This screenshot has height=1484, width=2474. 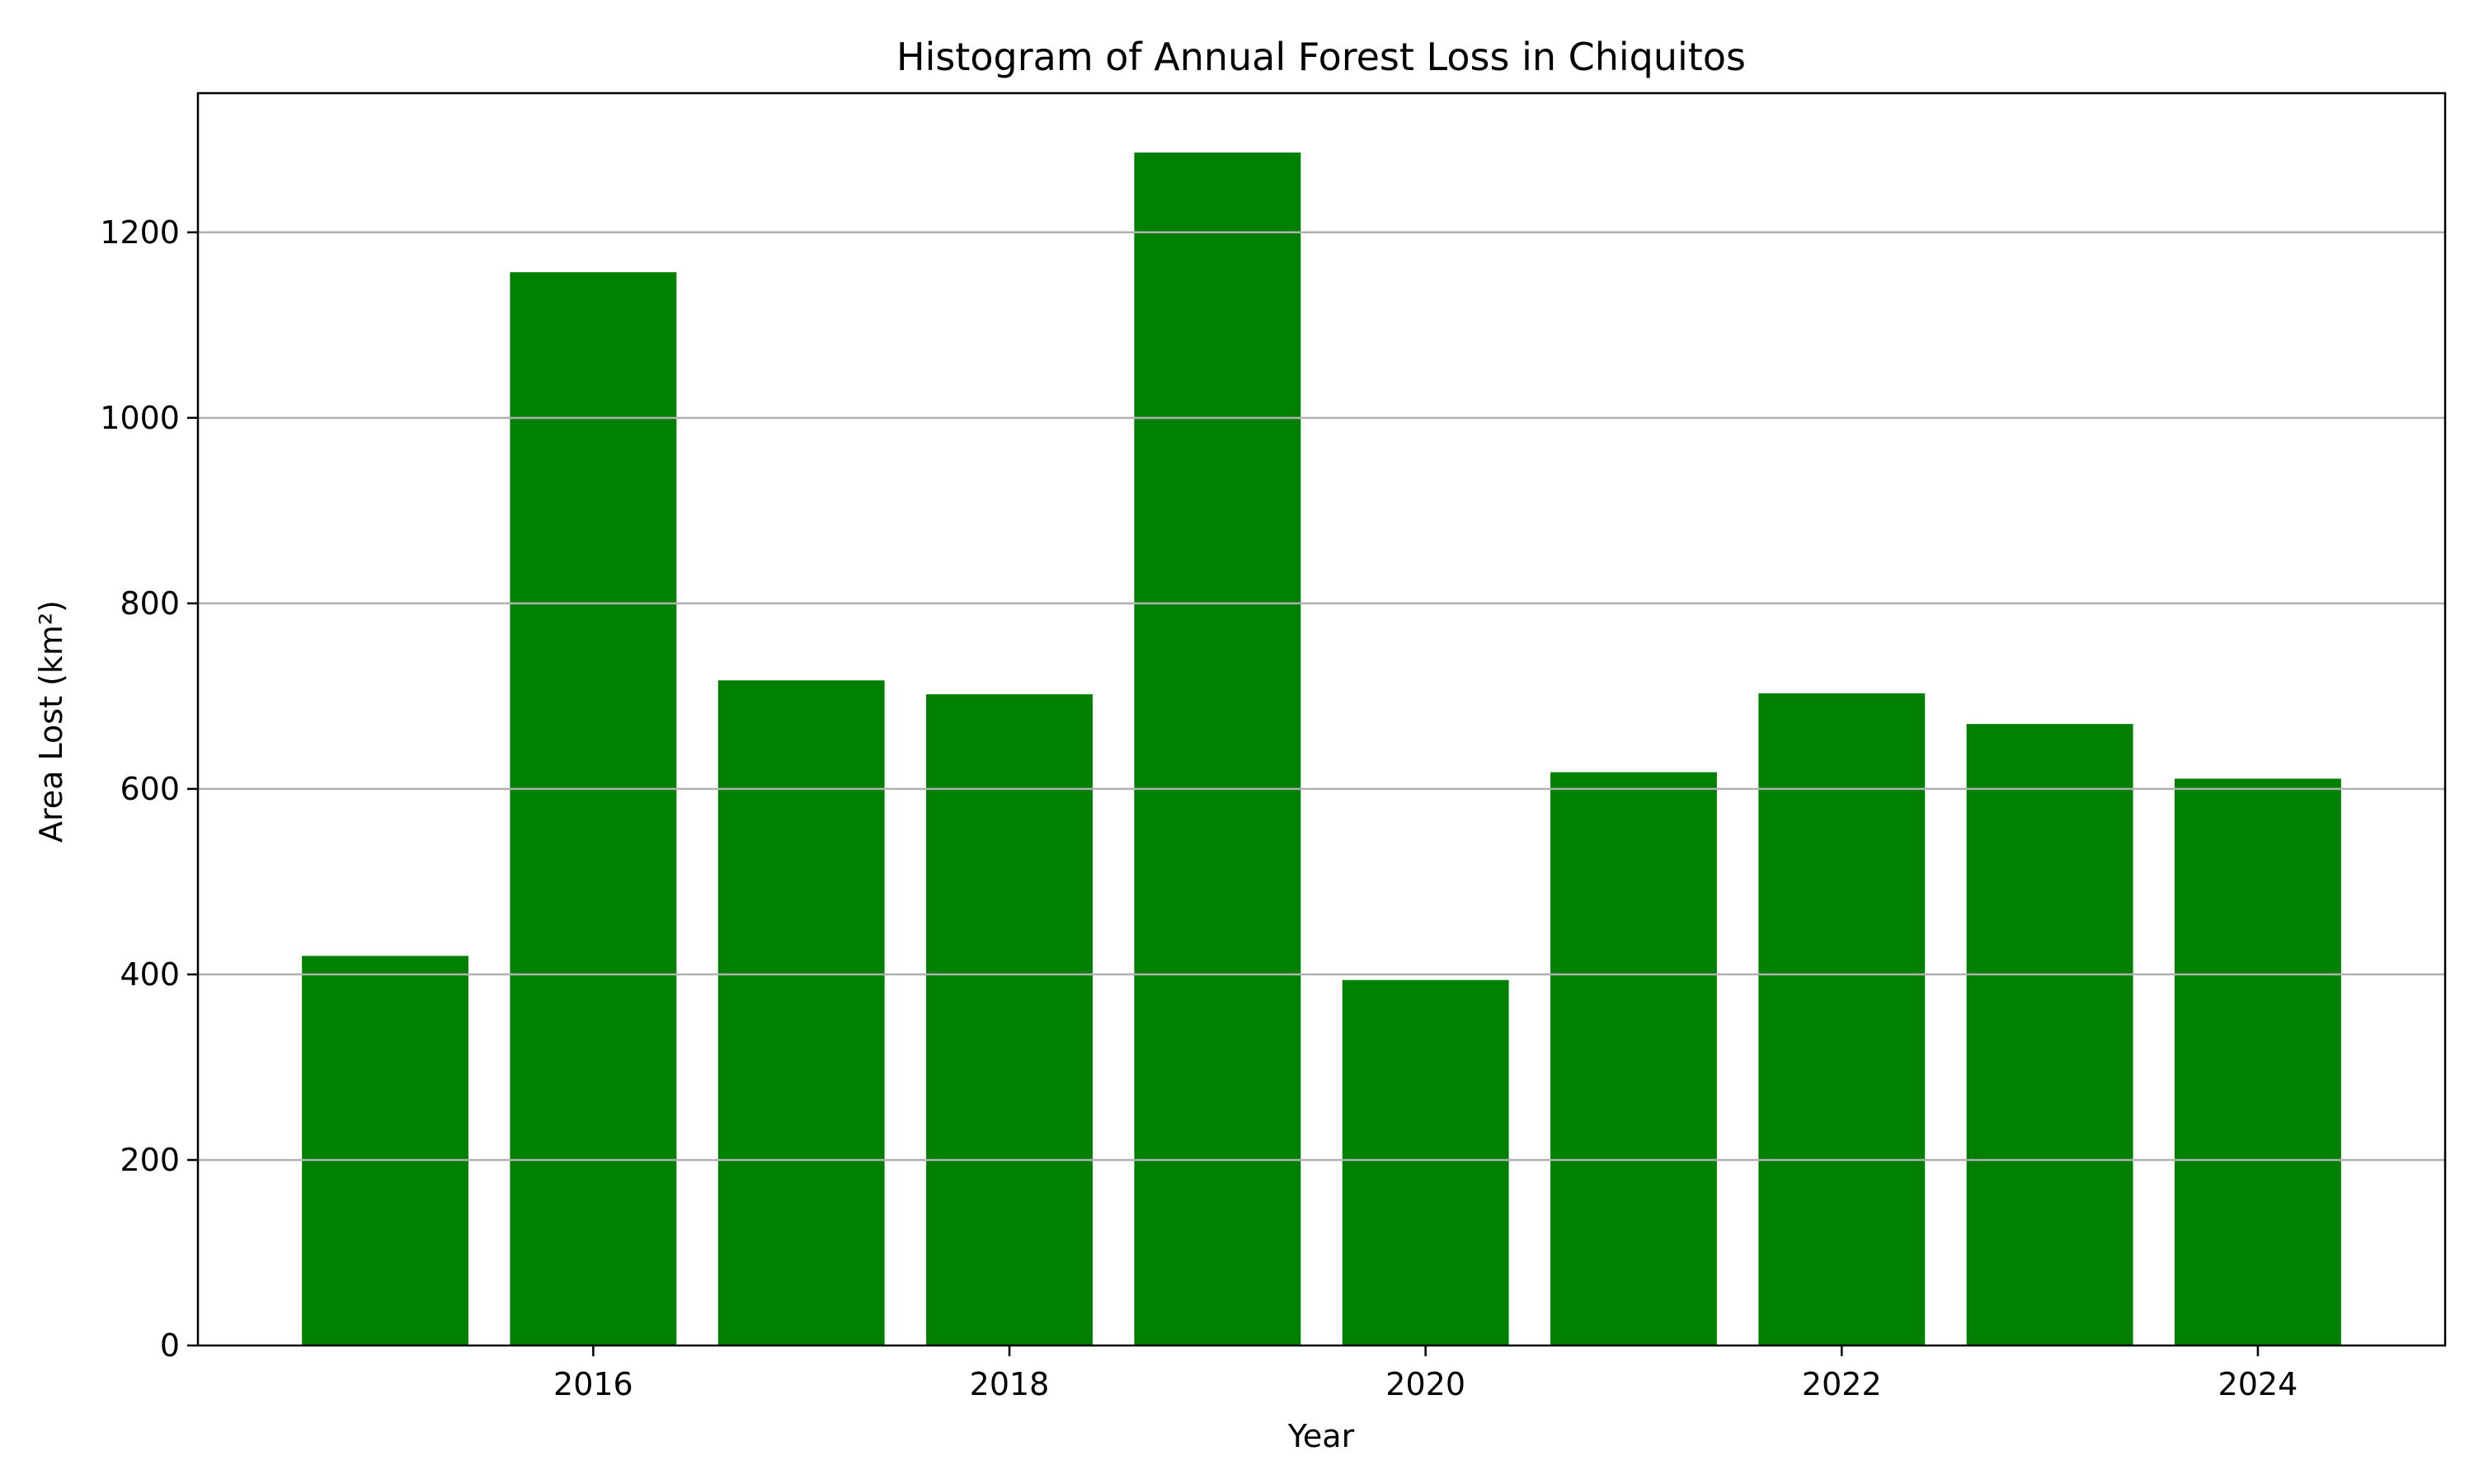 I want to click on bar-2018, so click(x=1009, y=1019).